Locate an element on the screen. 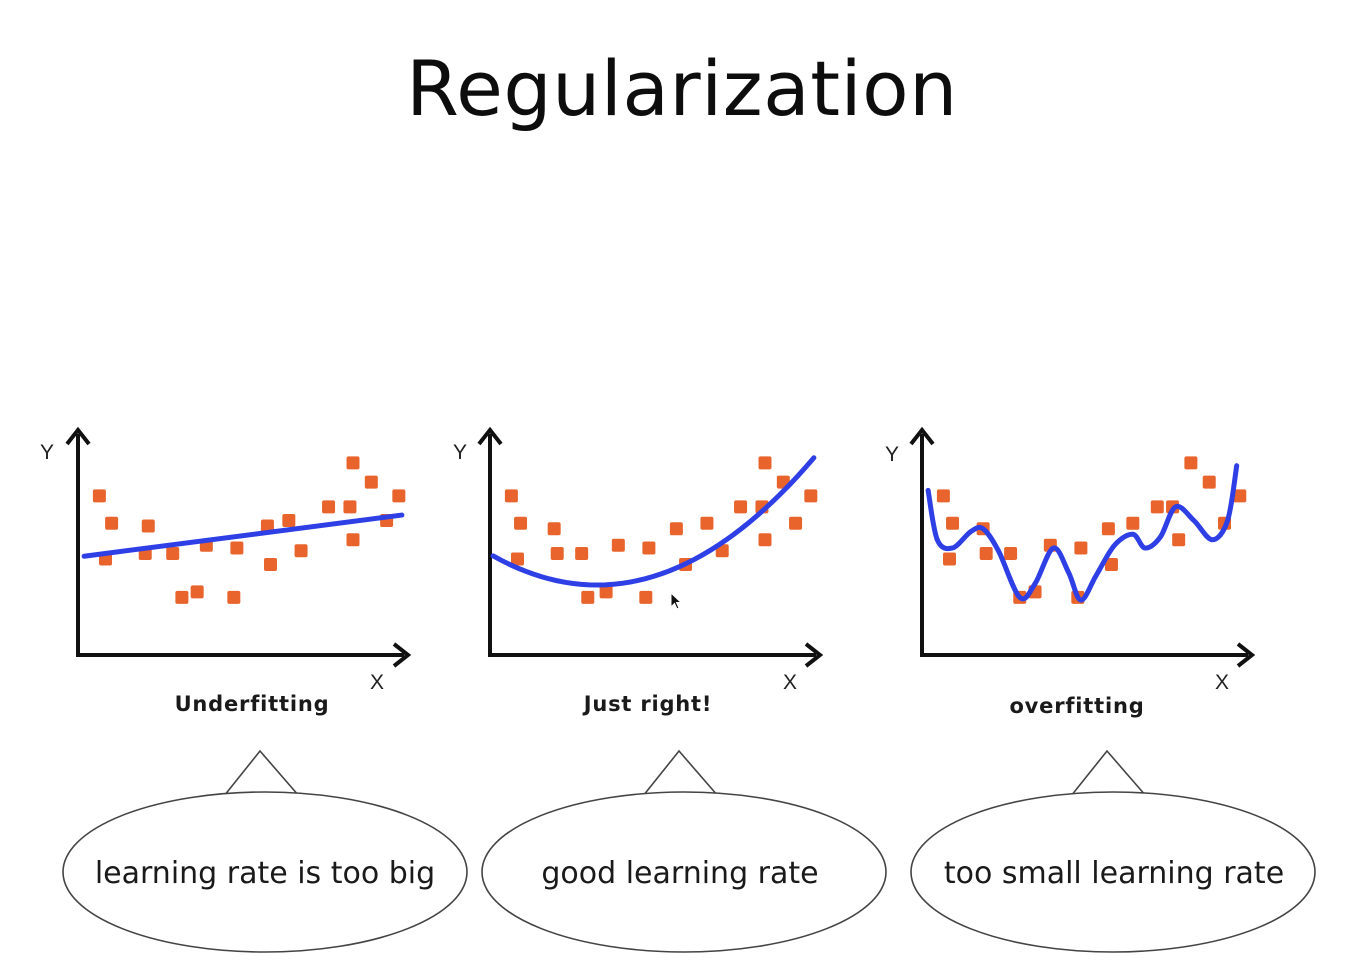 The height and width of the screenshot is (969, 1350). plot-underfitting is located at coordinates (238, 547).